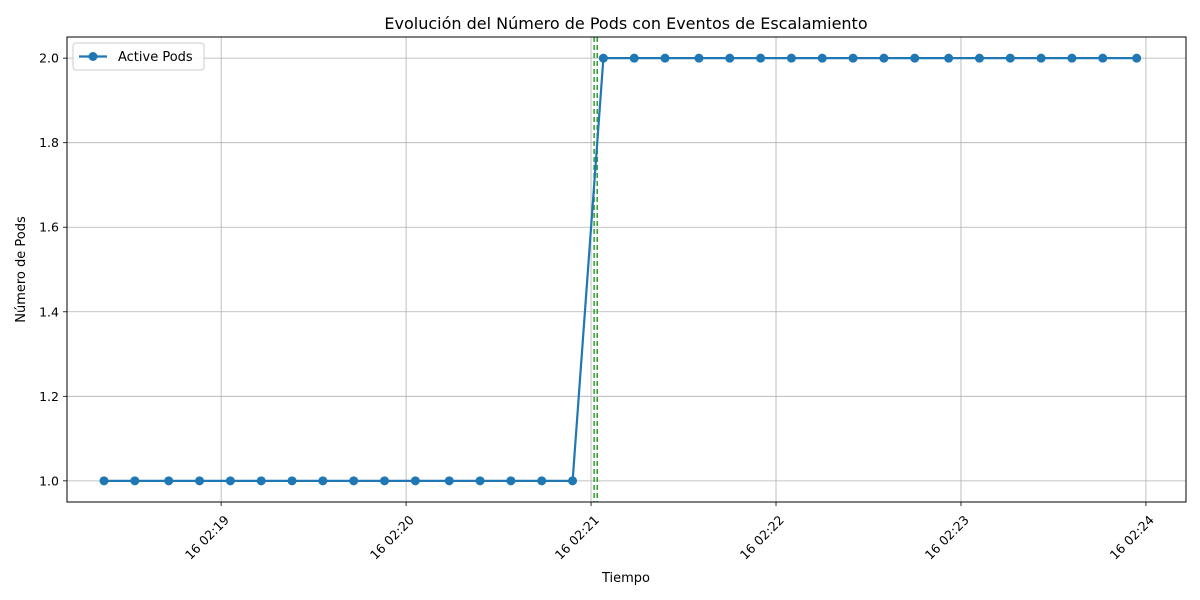 The height and width of the screenshot is (600, 1200). Describe the element at coordinates (93, 56) in the screenshot. I see `legend-marker` at that location.